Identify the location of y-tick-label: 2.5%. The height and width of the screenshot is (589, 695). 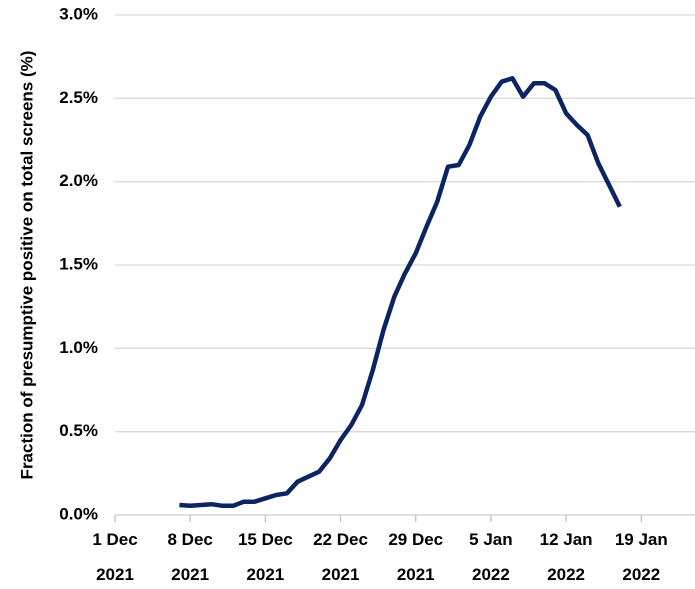
(78, 97).